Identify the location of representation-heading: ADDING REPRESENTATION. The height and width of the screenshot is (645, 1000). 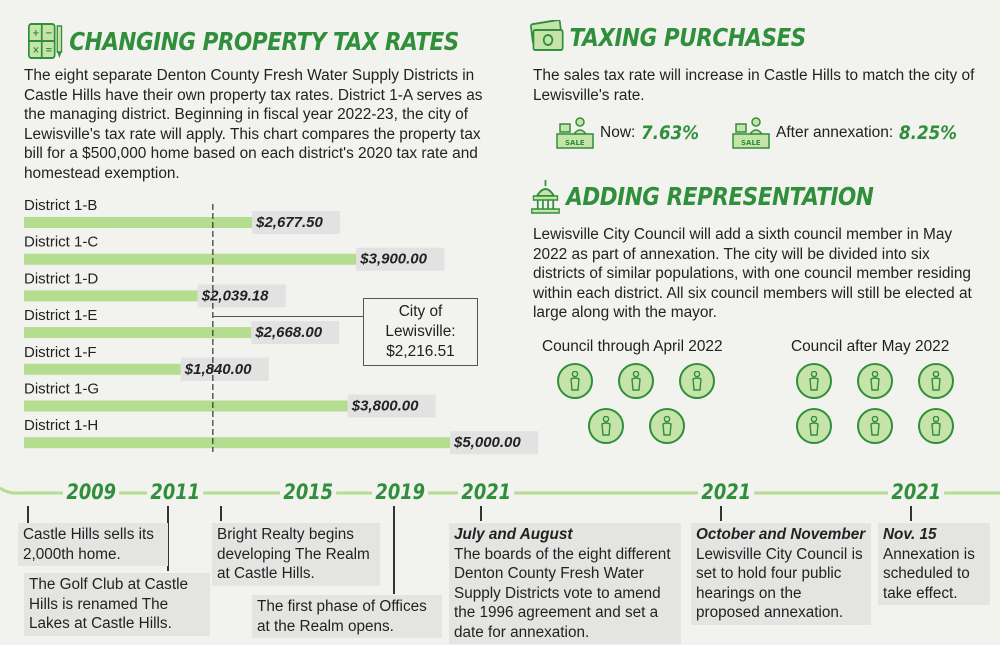
(702, 196).